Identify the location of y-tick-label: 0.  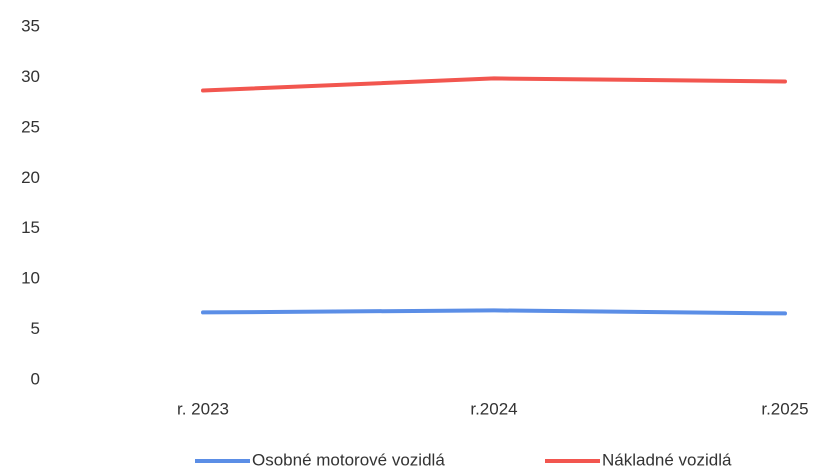
(35, 378).